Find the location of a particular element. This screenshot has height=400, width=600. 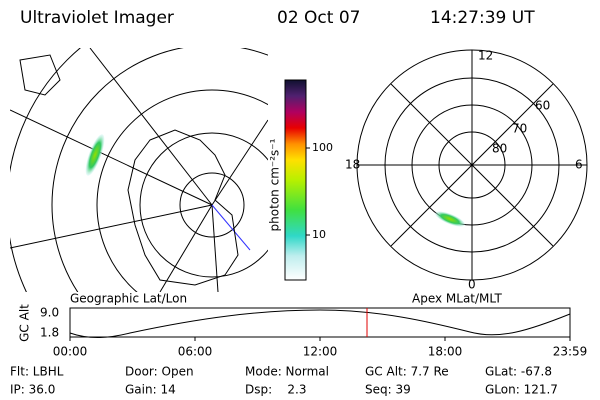

footer-field: Seq: 39 is located at coordinates (388, 390).